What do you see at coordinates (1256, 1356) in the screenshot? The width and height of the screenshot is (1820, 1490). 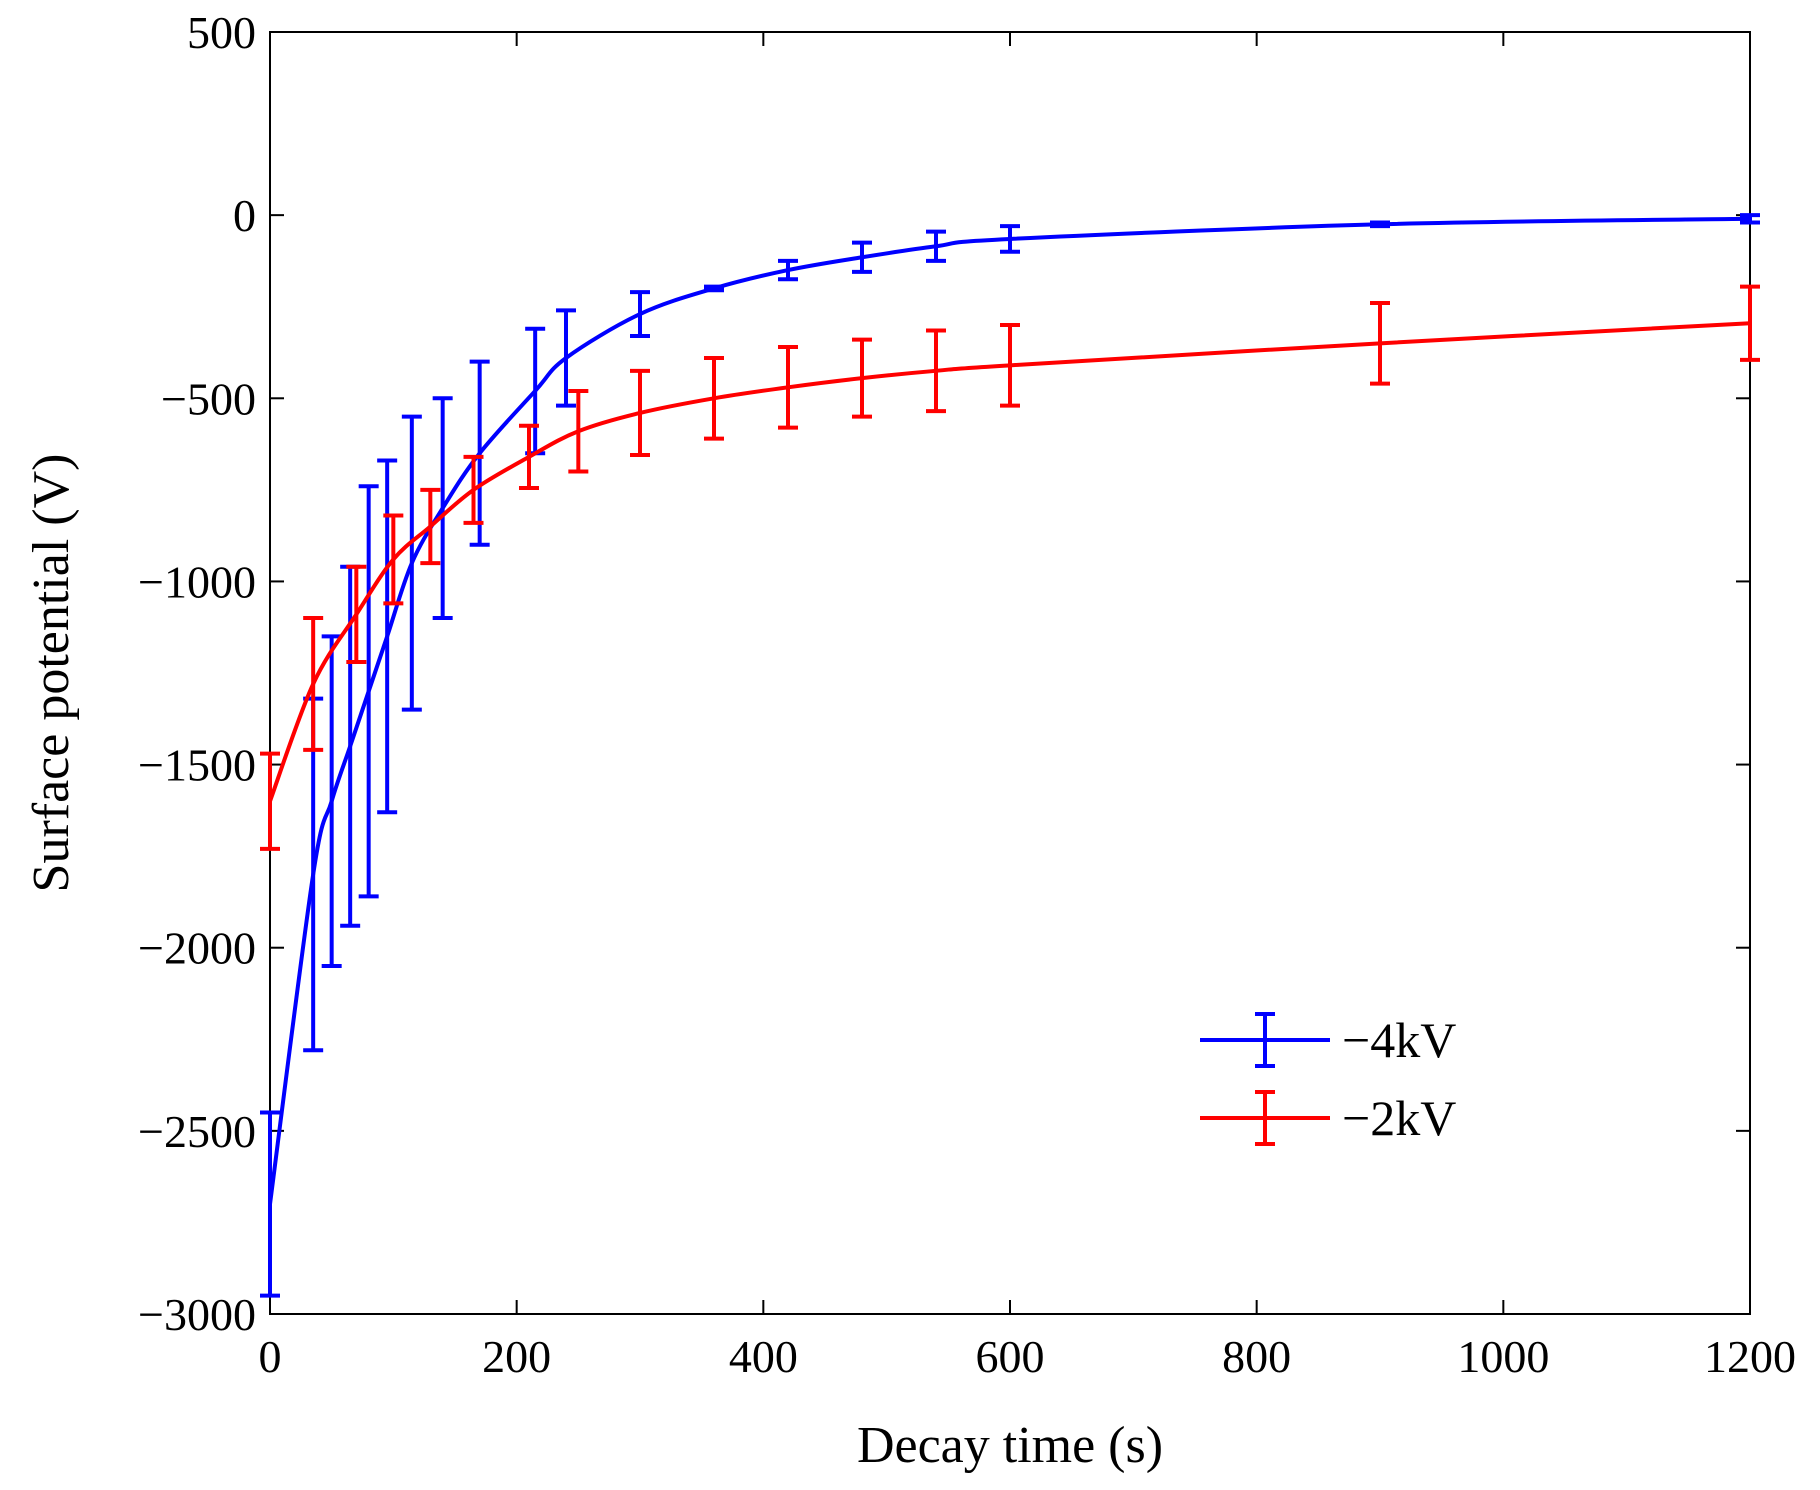 I see `x-tick-label: 800` at bounding box center [1256, 1356].